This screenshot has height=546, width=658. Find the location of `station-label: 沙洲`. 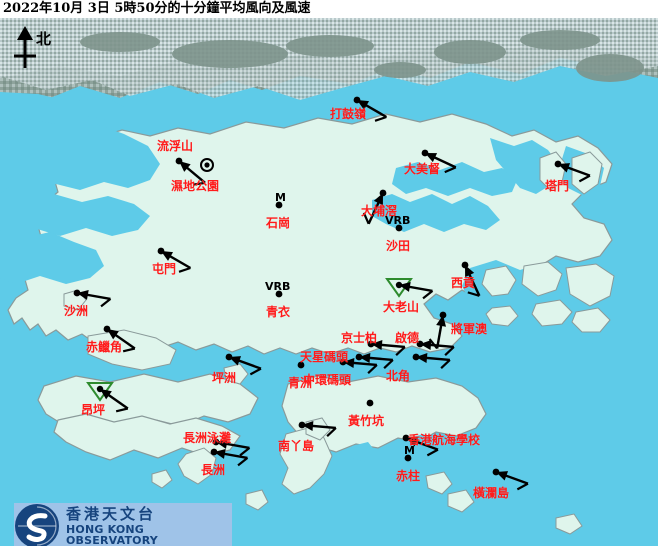

station-label: 沙洲 is located at coordinates (76, 311).